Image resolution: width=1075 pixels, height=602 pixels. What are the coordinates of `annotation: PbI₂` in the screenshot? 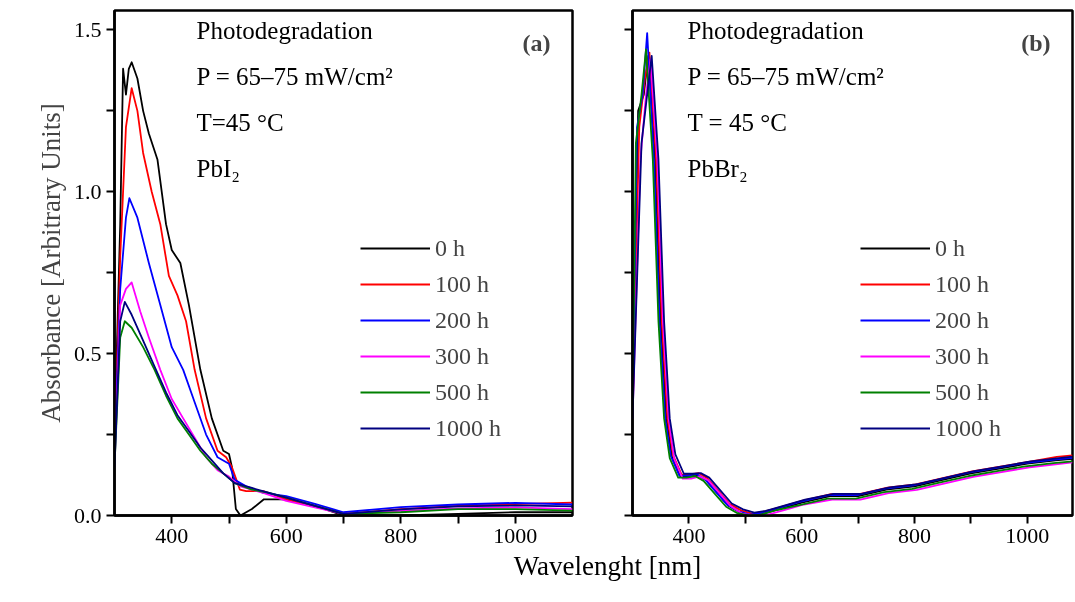 It's located at (218, 168).